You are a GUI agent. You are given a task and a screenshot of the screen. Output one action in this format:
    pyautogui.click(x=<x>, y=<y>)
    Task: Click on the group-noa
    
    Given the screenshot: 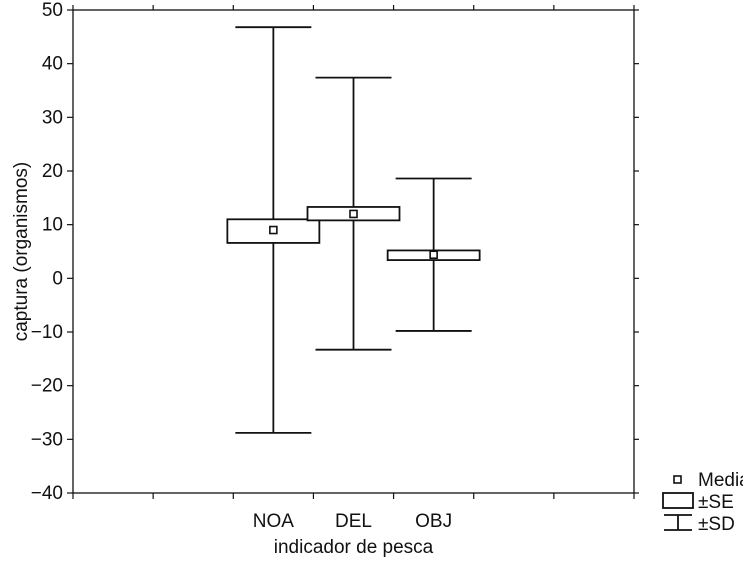 What is the action you would take?
    pyautogui.click(x=273, y=230)
    